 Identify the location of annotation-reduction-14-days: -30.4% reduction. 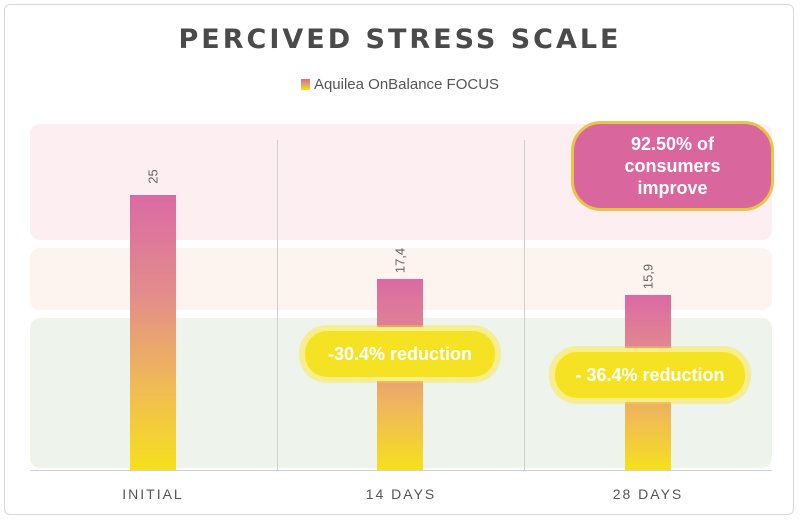
(400, 354).